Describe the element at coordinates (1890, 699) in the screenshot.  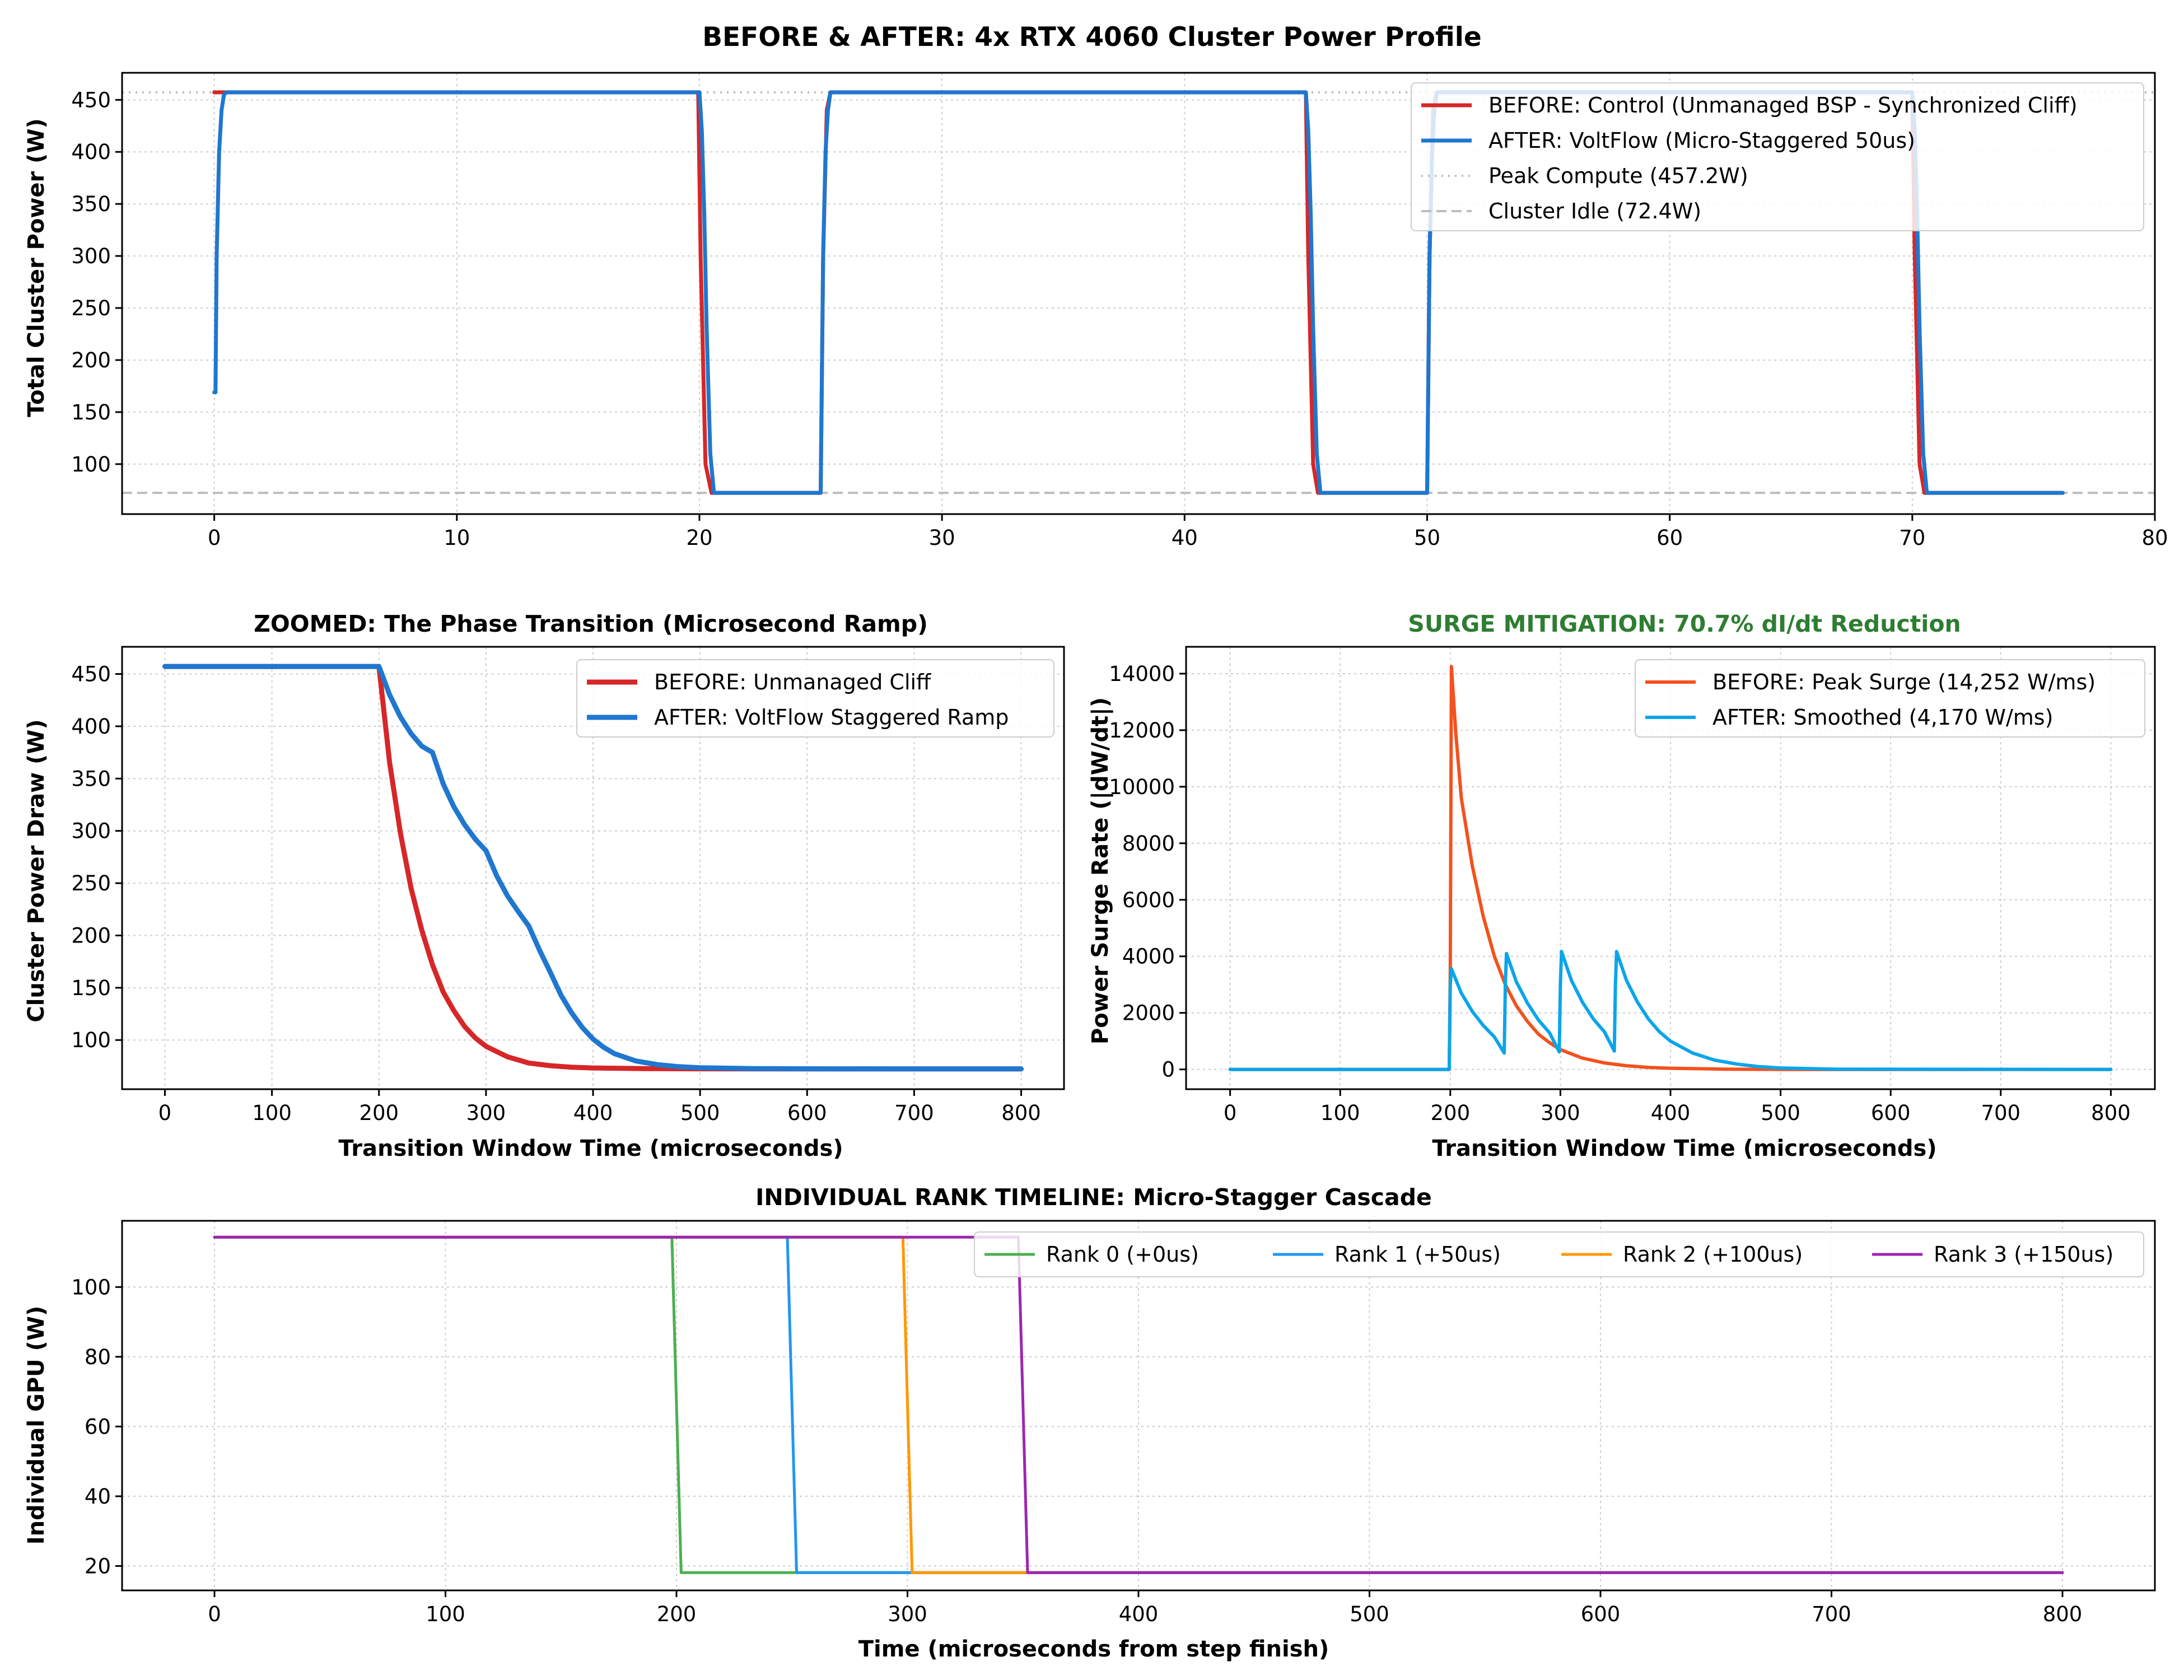
I see `surge-legend-box` at that location.